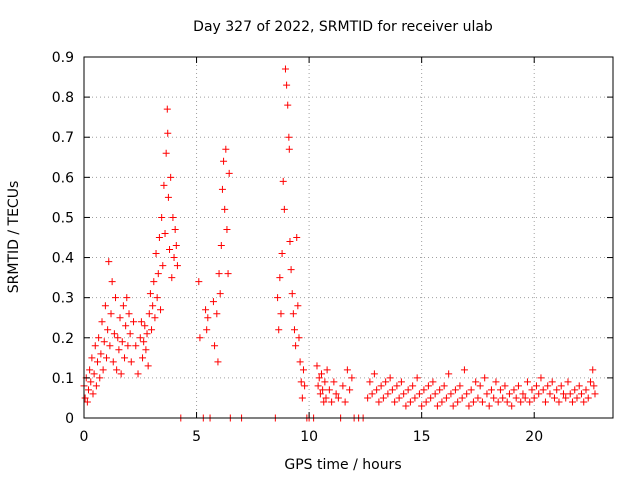 Image resolution: width=640 pixels, height=480 pixels. I want to click on y-tick-label: 0.3, so click(63, 299).